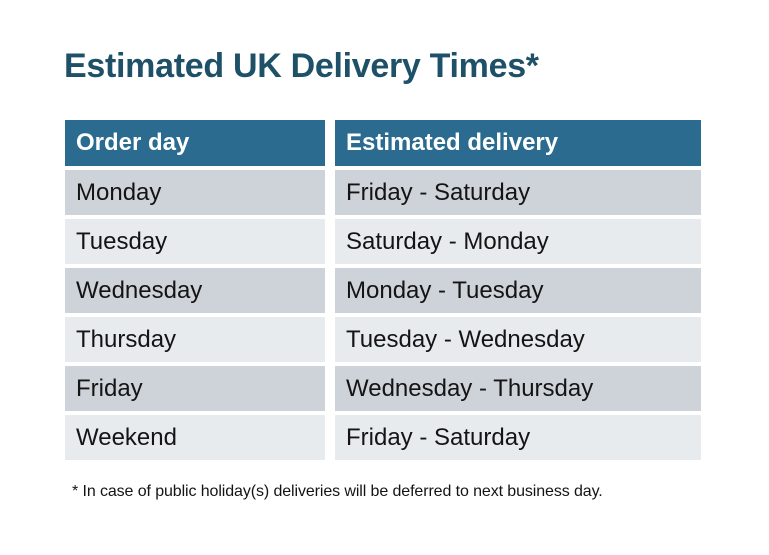 Image resolution: width=769 pixels, height=555 pixels. What do you see at coordinates (195, 143) in the screenshot?
I see `column-header-order-day: Order day` at bounding box center [195, 143].